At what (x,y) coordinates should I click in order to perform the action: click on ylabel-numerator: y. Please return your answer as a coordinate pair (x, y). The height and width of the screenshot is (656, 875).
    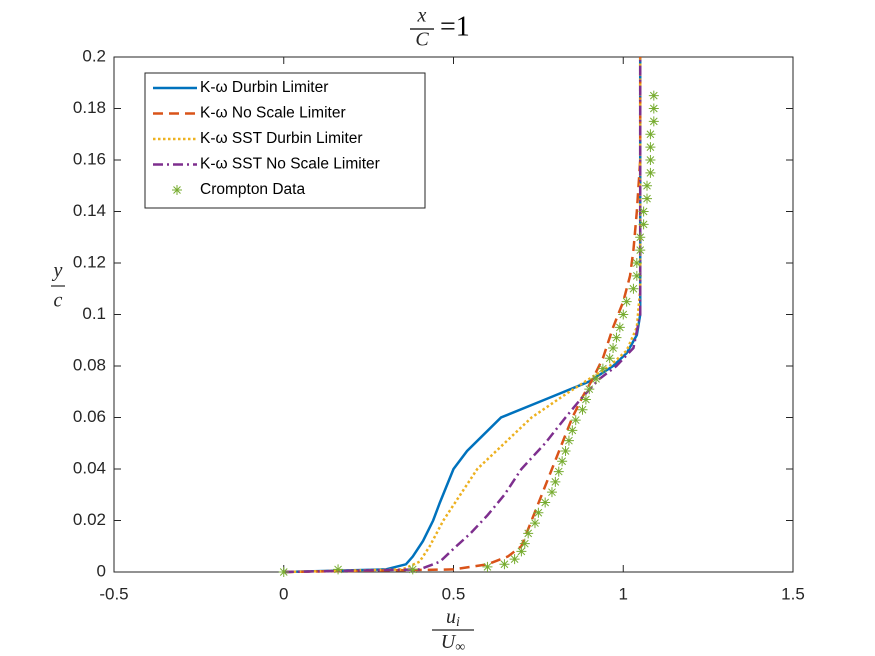
    Looking at the image, I should click on (57, 271).